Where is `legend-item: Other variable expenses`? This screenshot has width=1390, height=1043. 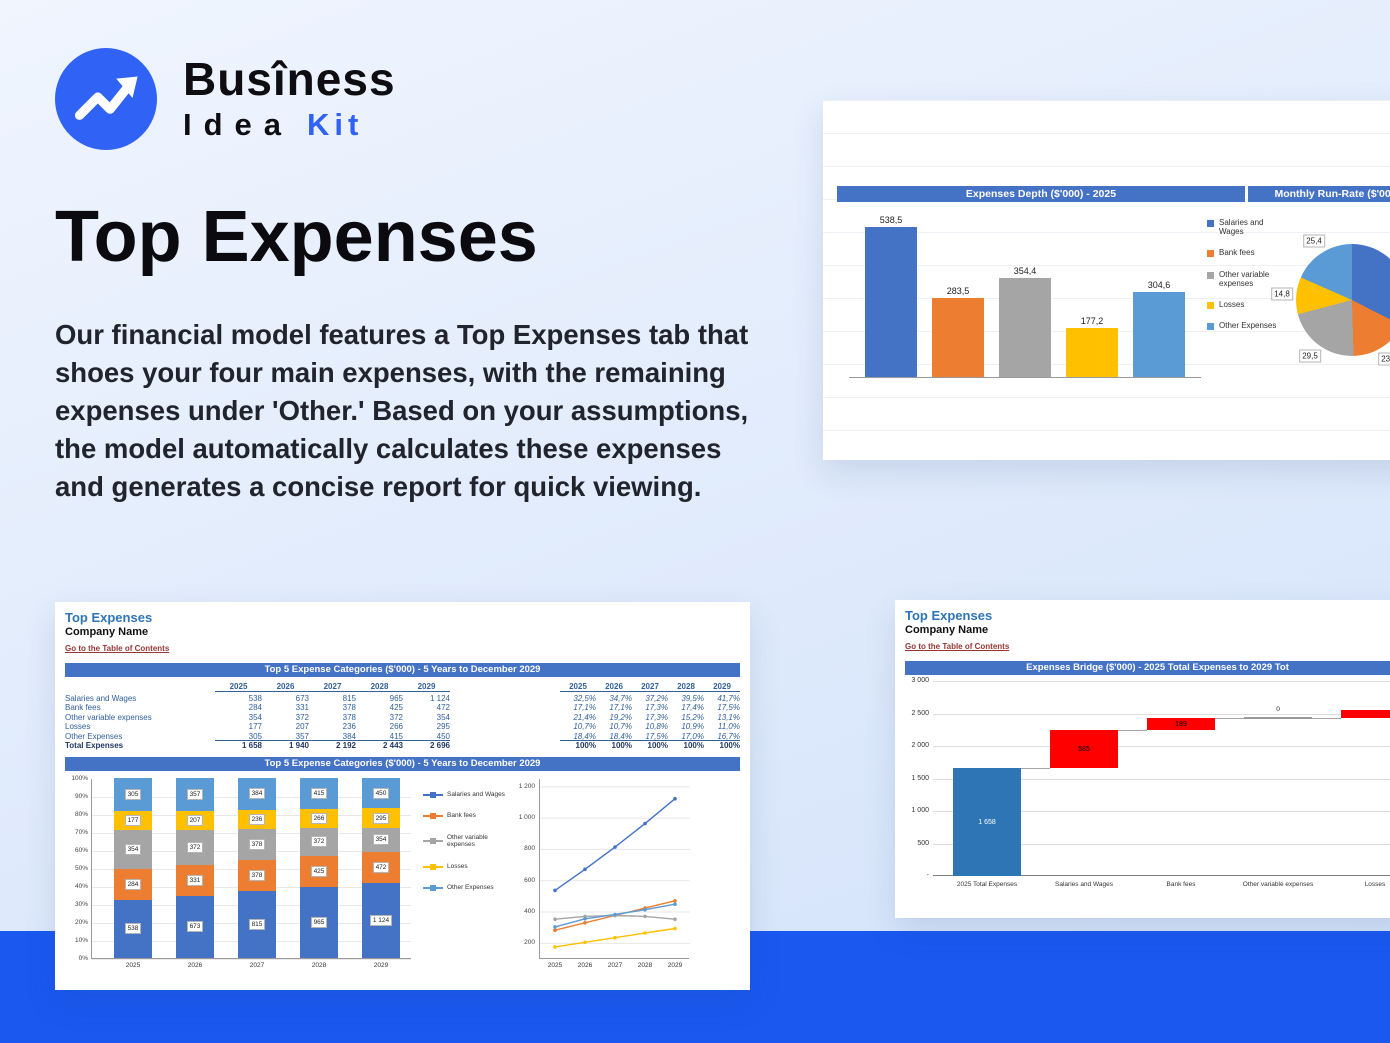 legend-item: Other variable expenses is located at coordinates (465, 841).